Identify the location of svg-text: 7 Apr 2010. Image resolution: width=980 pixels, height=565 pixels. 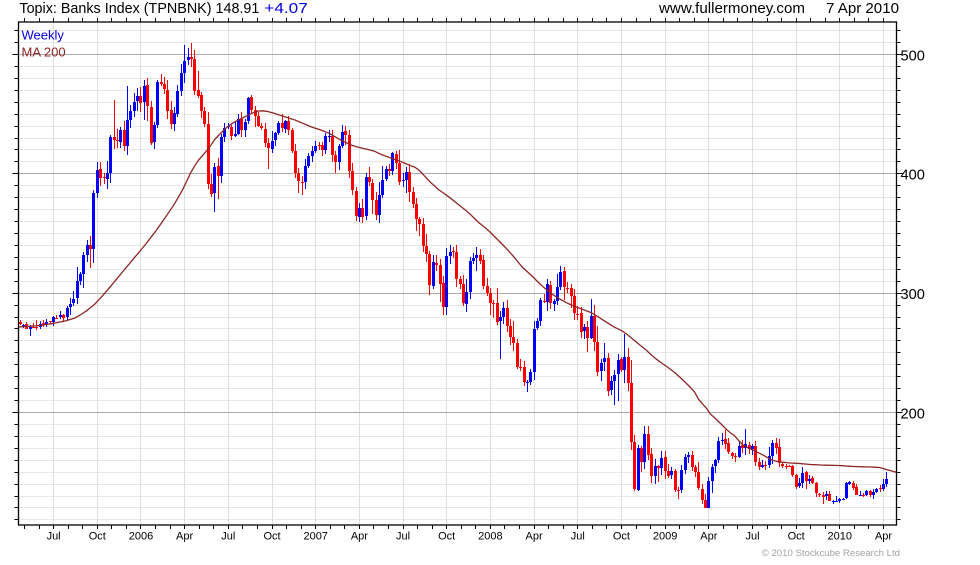
(862, 9).